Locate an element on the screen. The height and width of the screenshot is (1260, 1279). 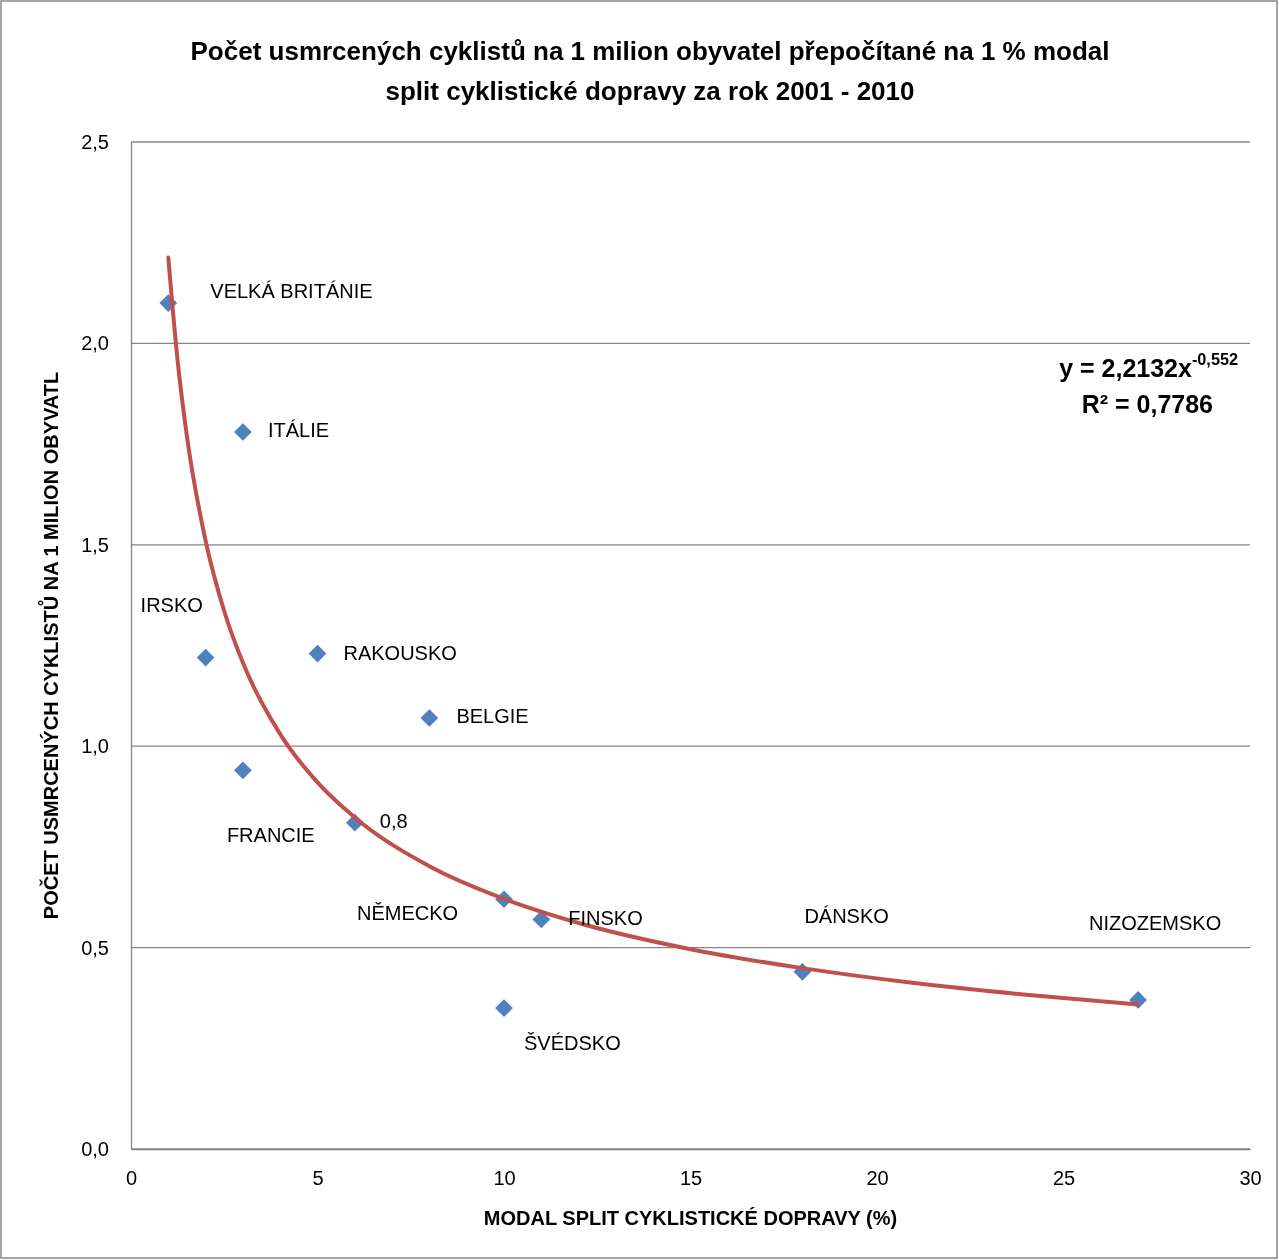
y-tick-label: 2,5 is located at coordinates (95, 141).